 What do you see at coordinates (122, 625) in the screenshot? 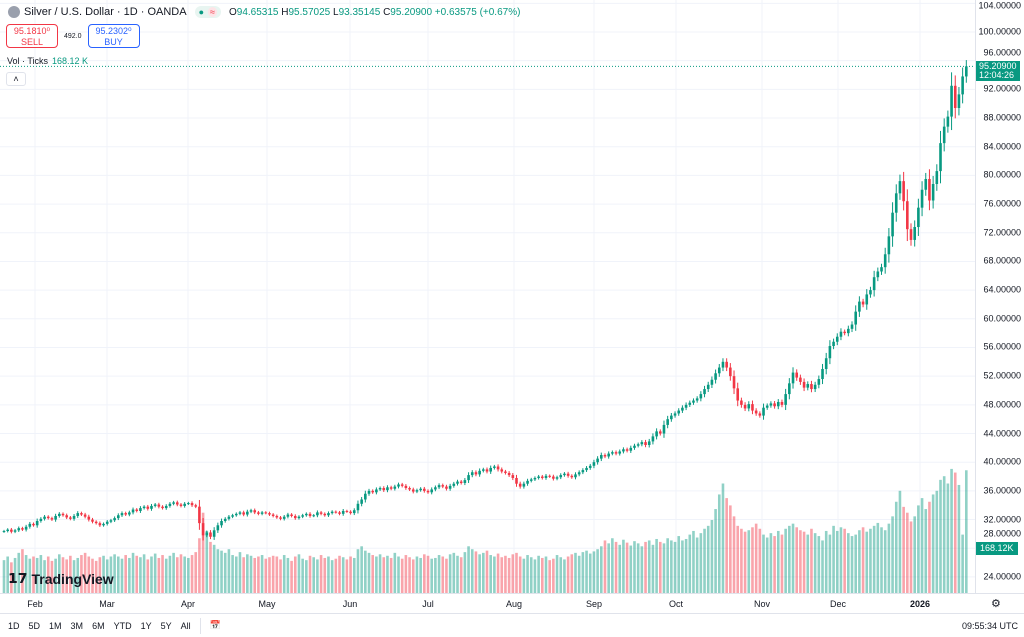
I see `range-ytd: YTD` at bounding box center [122, 625].